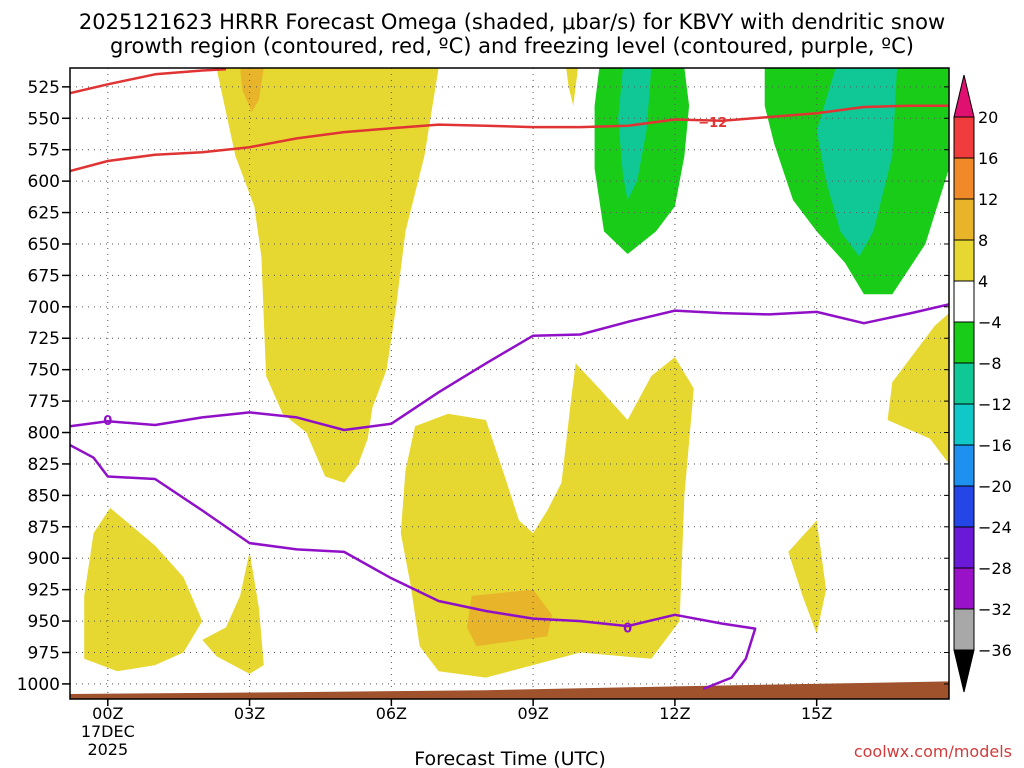 The width and height of the screenshot is (1024, 768). Describe the element at coordinates (995, 568) in the screenshot. I see `colorbar-label-11: −28` at that location.